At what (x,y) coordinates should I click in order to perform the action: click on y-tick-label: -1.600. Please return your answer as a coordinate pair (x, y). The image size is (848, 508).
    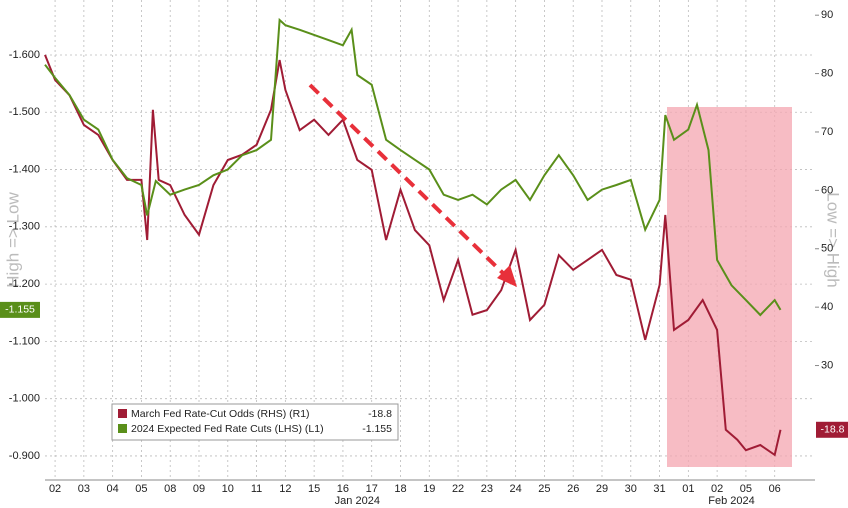
    Looking at the image, I should click on (24, 55).